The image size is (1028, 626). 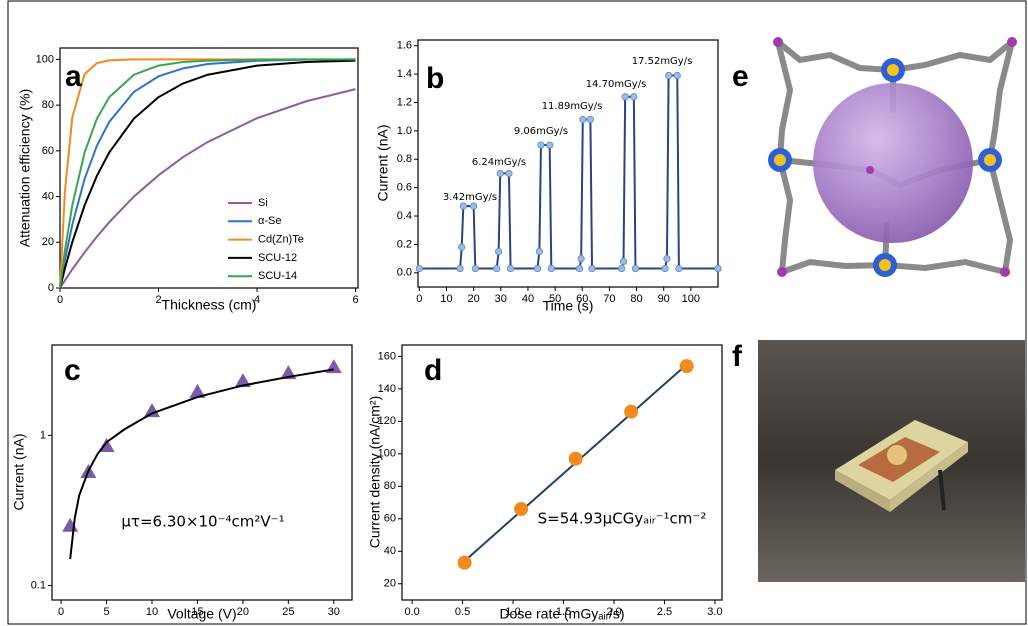 What do you see at coordinates (43, 435) in the screenshot?
I see `y-tick-label: 1` at bounding box center [43, 435].